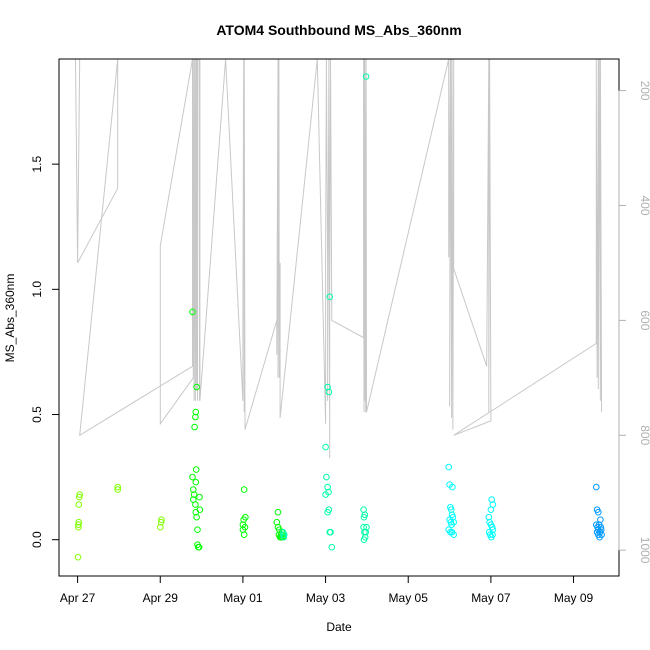 Image resolution: width=650 pixels, height=650 pixels. Describe the element at coordinates (644, 320) in the screenshot. I see `y2-tick-label: 600` at that location.